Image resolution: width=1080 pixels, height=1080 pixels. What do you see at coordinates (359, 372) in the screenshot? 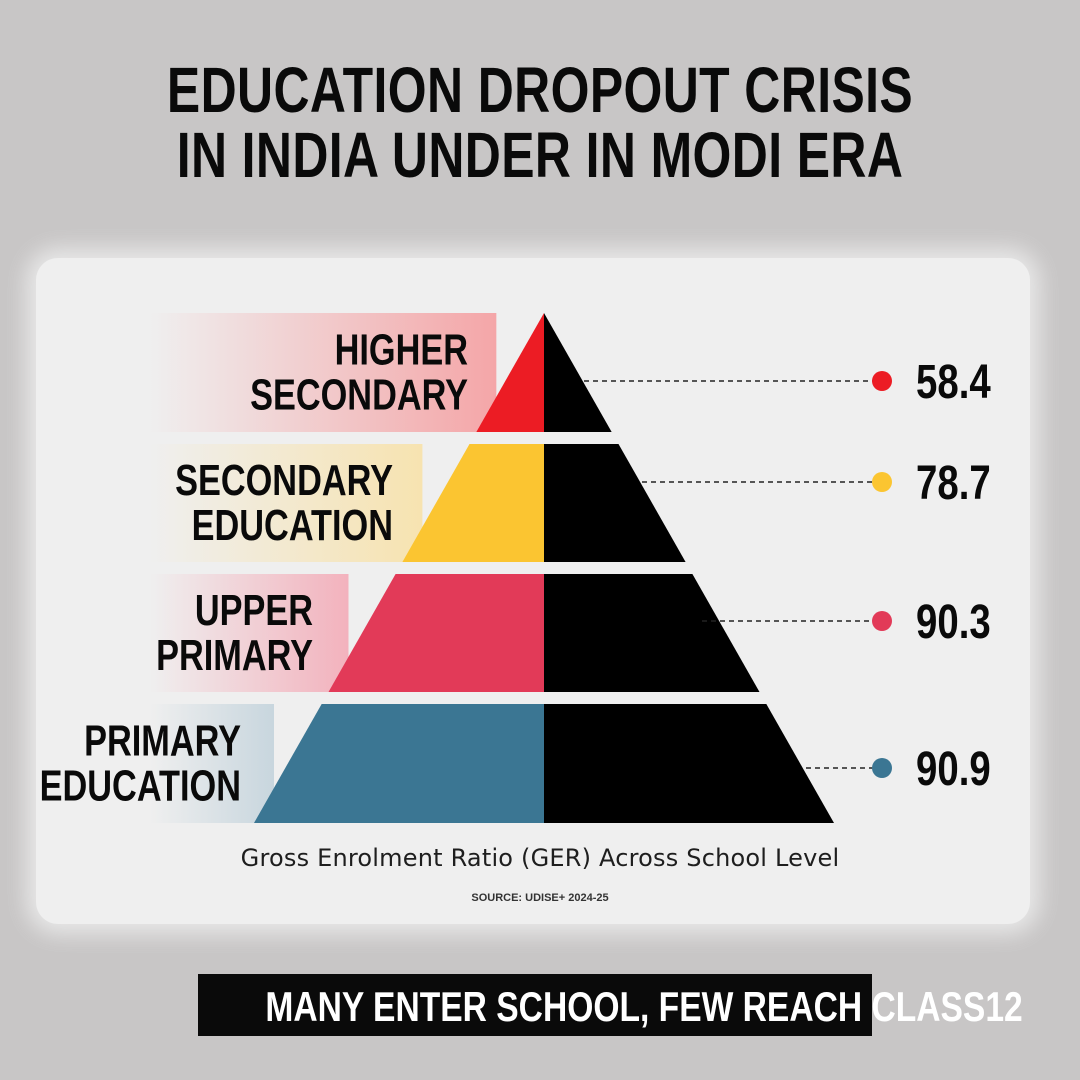
I see `tier-label-1: HIGHER SECONDARY` at bounding box center [359, 372].